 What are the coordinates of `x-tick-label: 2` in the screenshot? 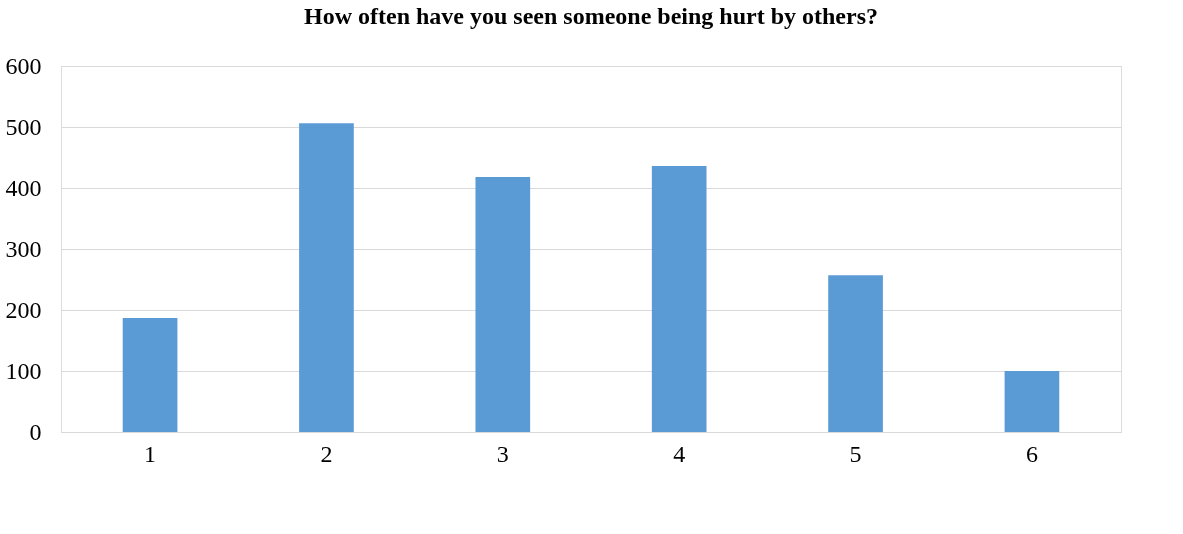 It's located at (326, 453).